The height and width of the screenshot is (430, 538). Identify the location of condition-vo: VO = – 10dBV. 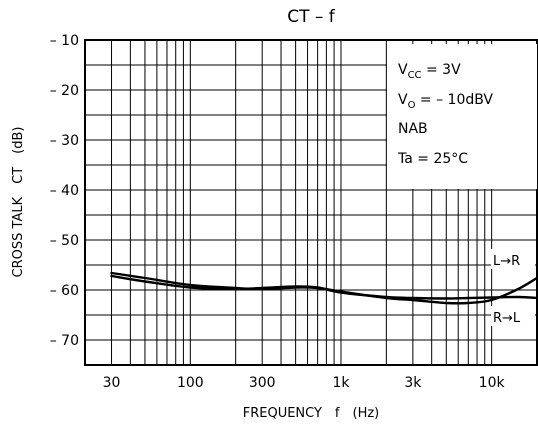
(445, 101).